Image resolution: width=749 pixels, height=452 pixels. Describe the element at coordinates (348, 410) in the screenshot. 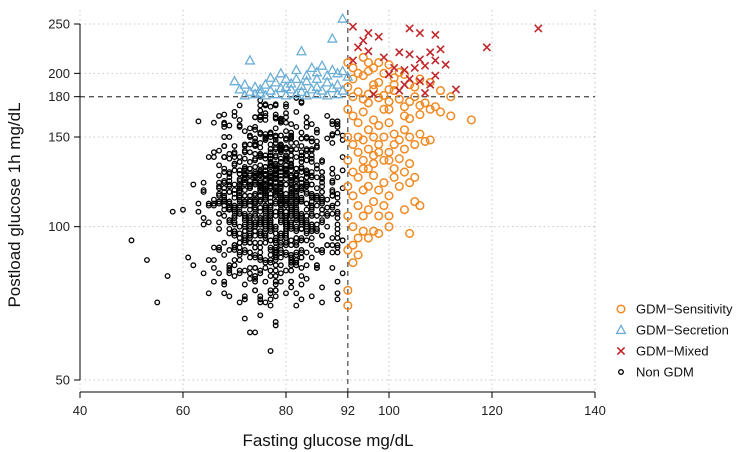

I see `x-tick-label: 92` at that location.